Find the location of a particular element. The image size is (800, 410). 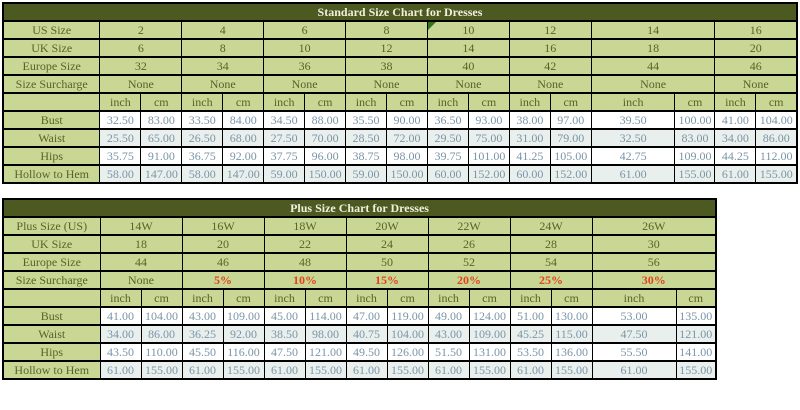

measure-inch-cell: 49.00 is located at coordinates (448, 316).